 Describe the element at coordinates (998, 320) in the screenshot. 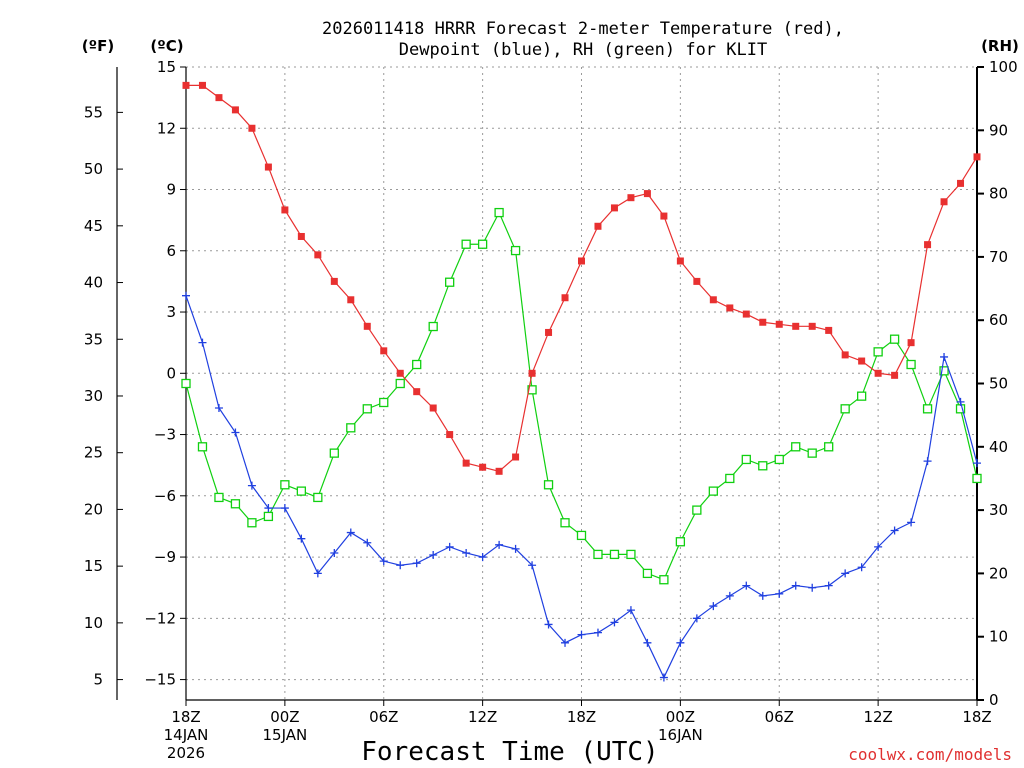

I see `rh-tick-label: 60` at that location.